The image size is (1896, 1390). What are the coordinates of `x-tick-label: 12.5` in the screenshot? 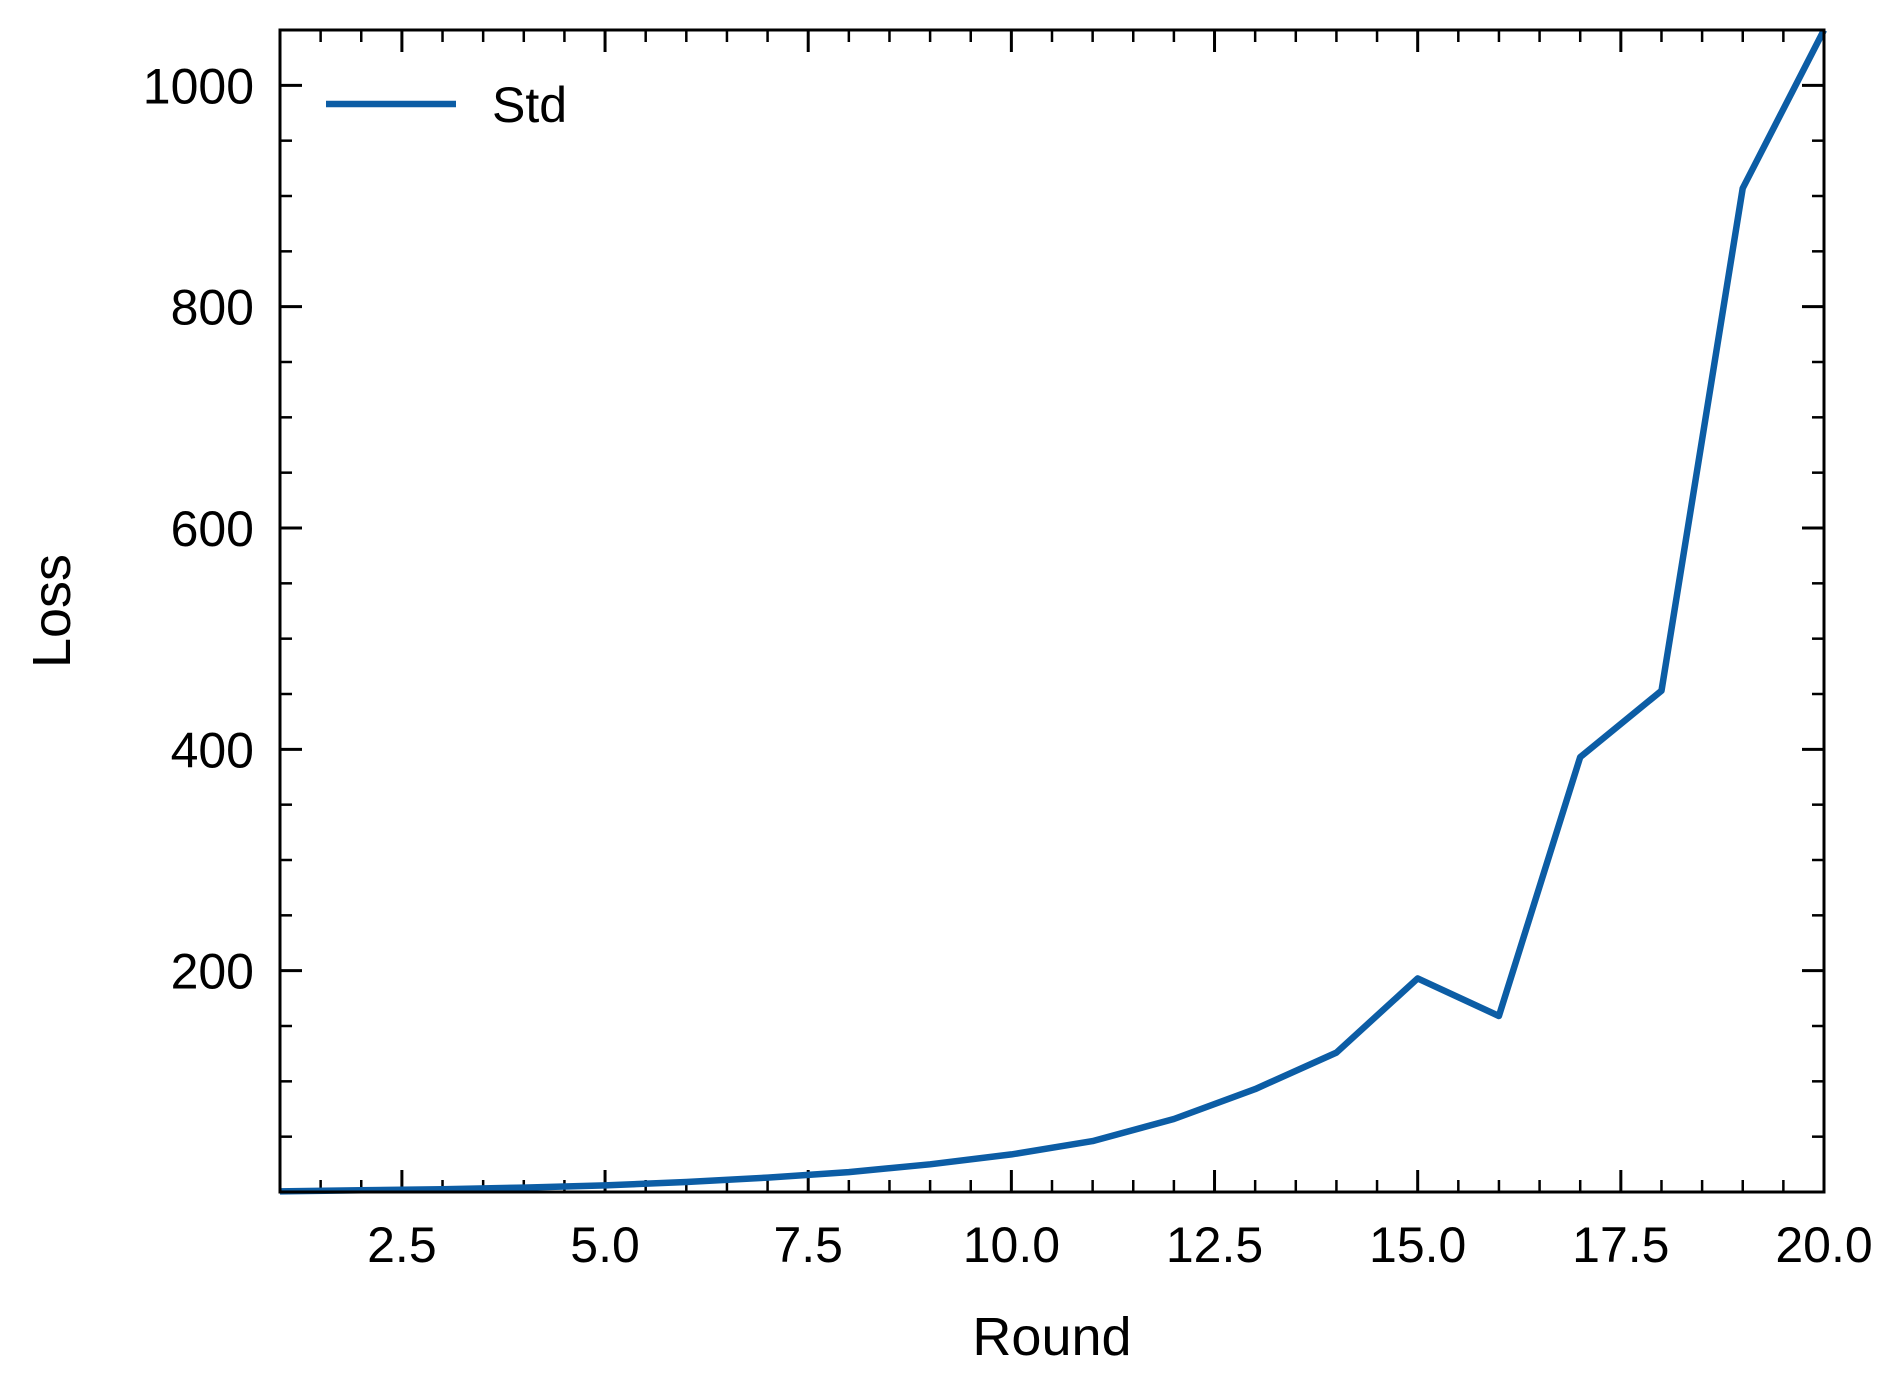 It's located at (1214, 1245).